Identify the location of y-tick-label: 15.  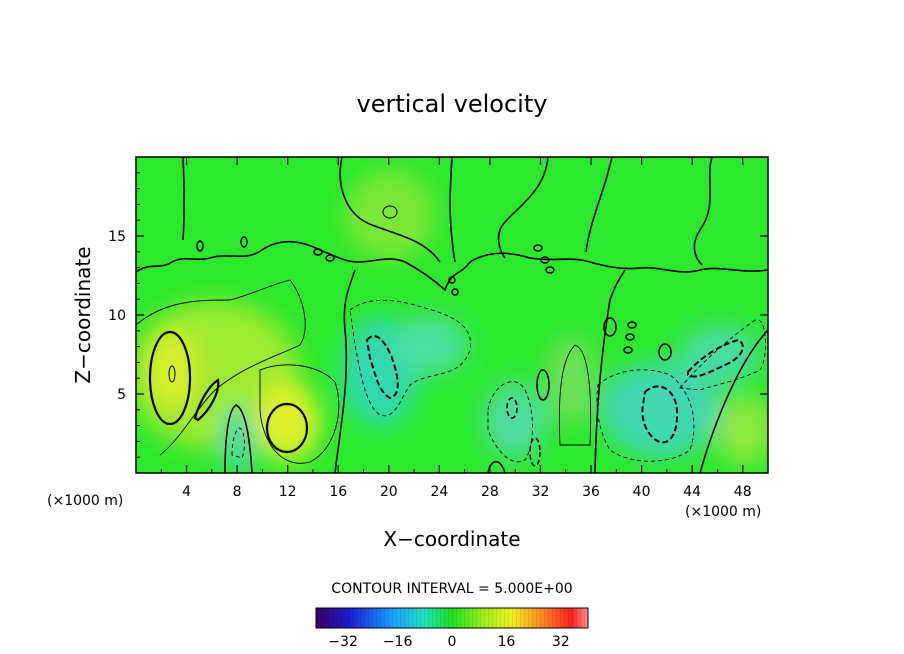
(117, 237).